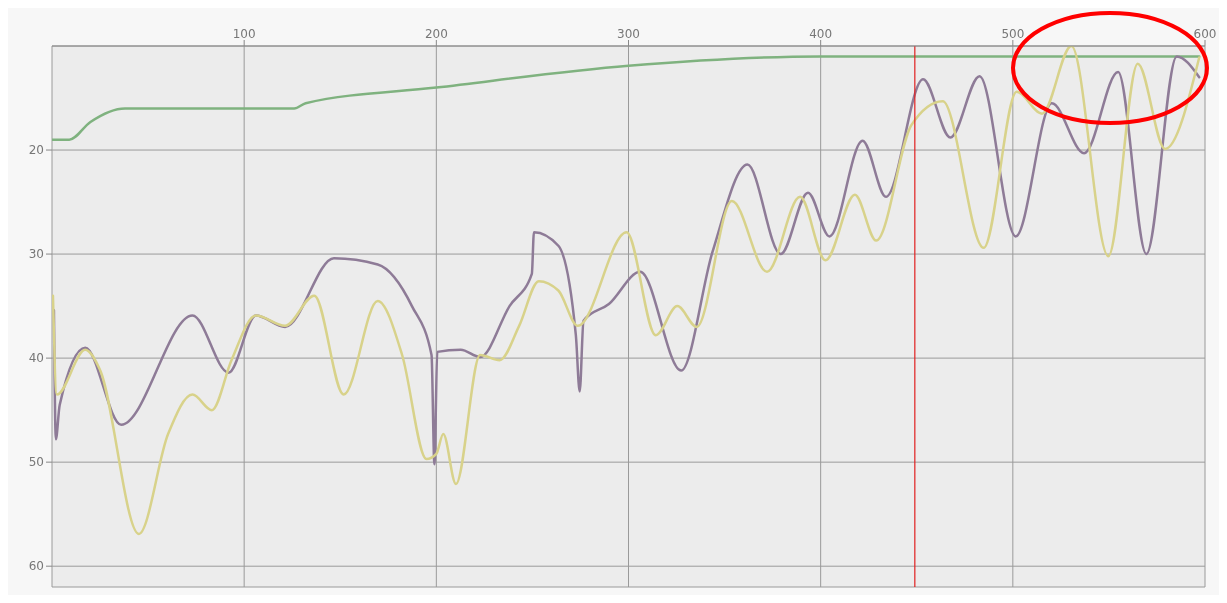  What do you see at coordinates (244, 34) in the screenshot?
I see `x-tick-label: 100` at bounding box center [244, 34].